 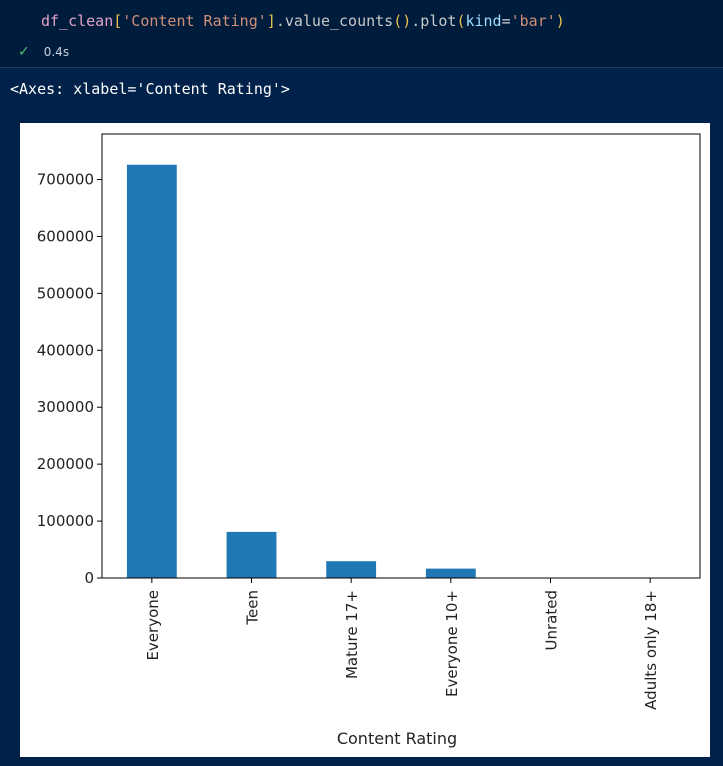 I want to click on check-icon: ✓, so click(x=24, y=52).